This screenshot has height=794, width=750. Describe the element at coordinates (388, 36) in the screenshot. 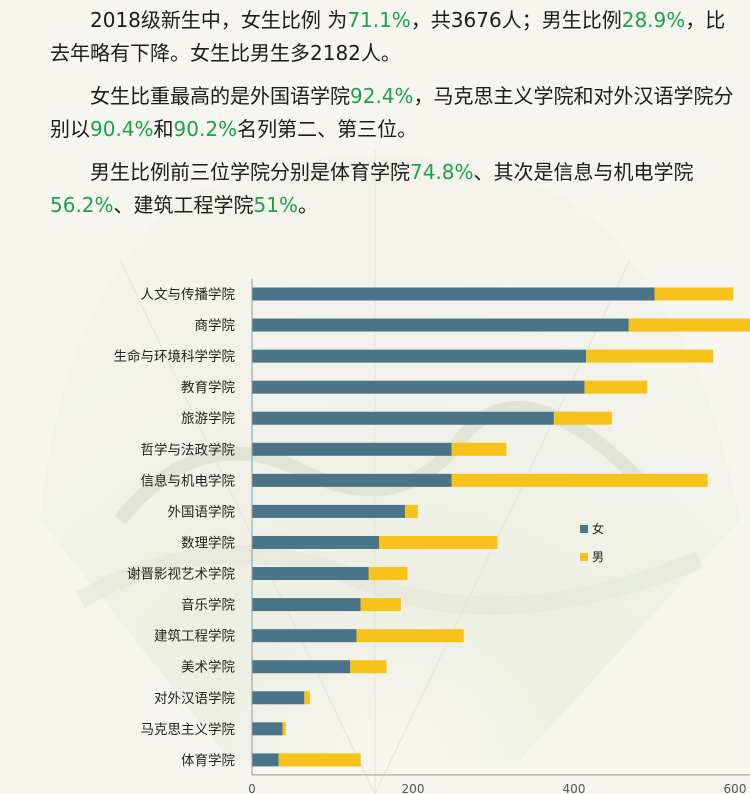

I see `paragraph-text: ，比去年略有下降。女生比男生多2182人。` at that location.